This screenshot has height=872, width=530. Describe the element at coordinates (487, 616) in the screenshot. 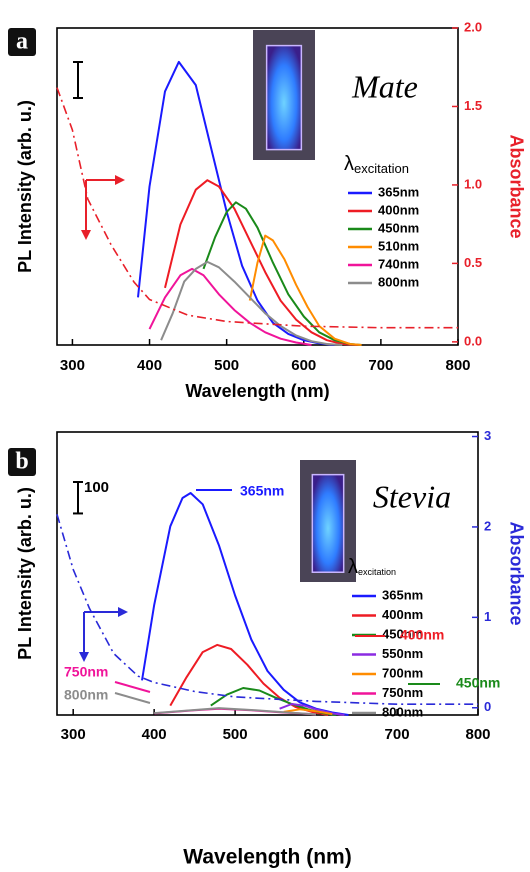

I see `y2-tick-label: 1` at that location.